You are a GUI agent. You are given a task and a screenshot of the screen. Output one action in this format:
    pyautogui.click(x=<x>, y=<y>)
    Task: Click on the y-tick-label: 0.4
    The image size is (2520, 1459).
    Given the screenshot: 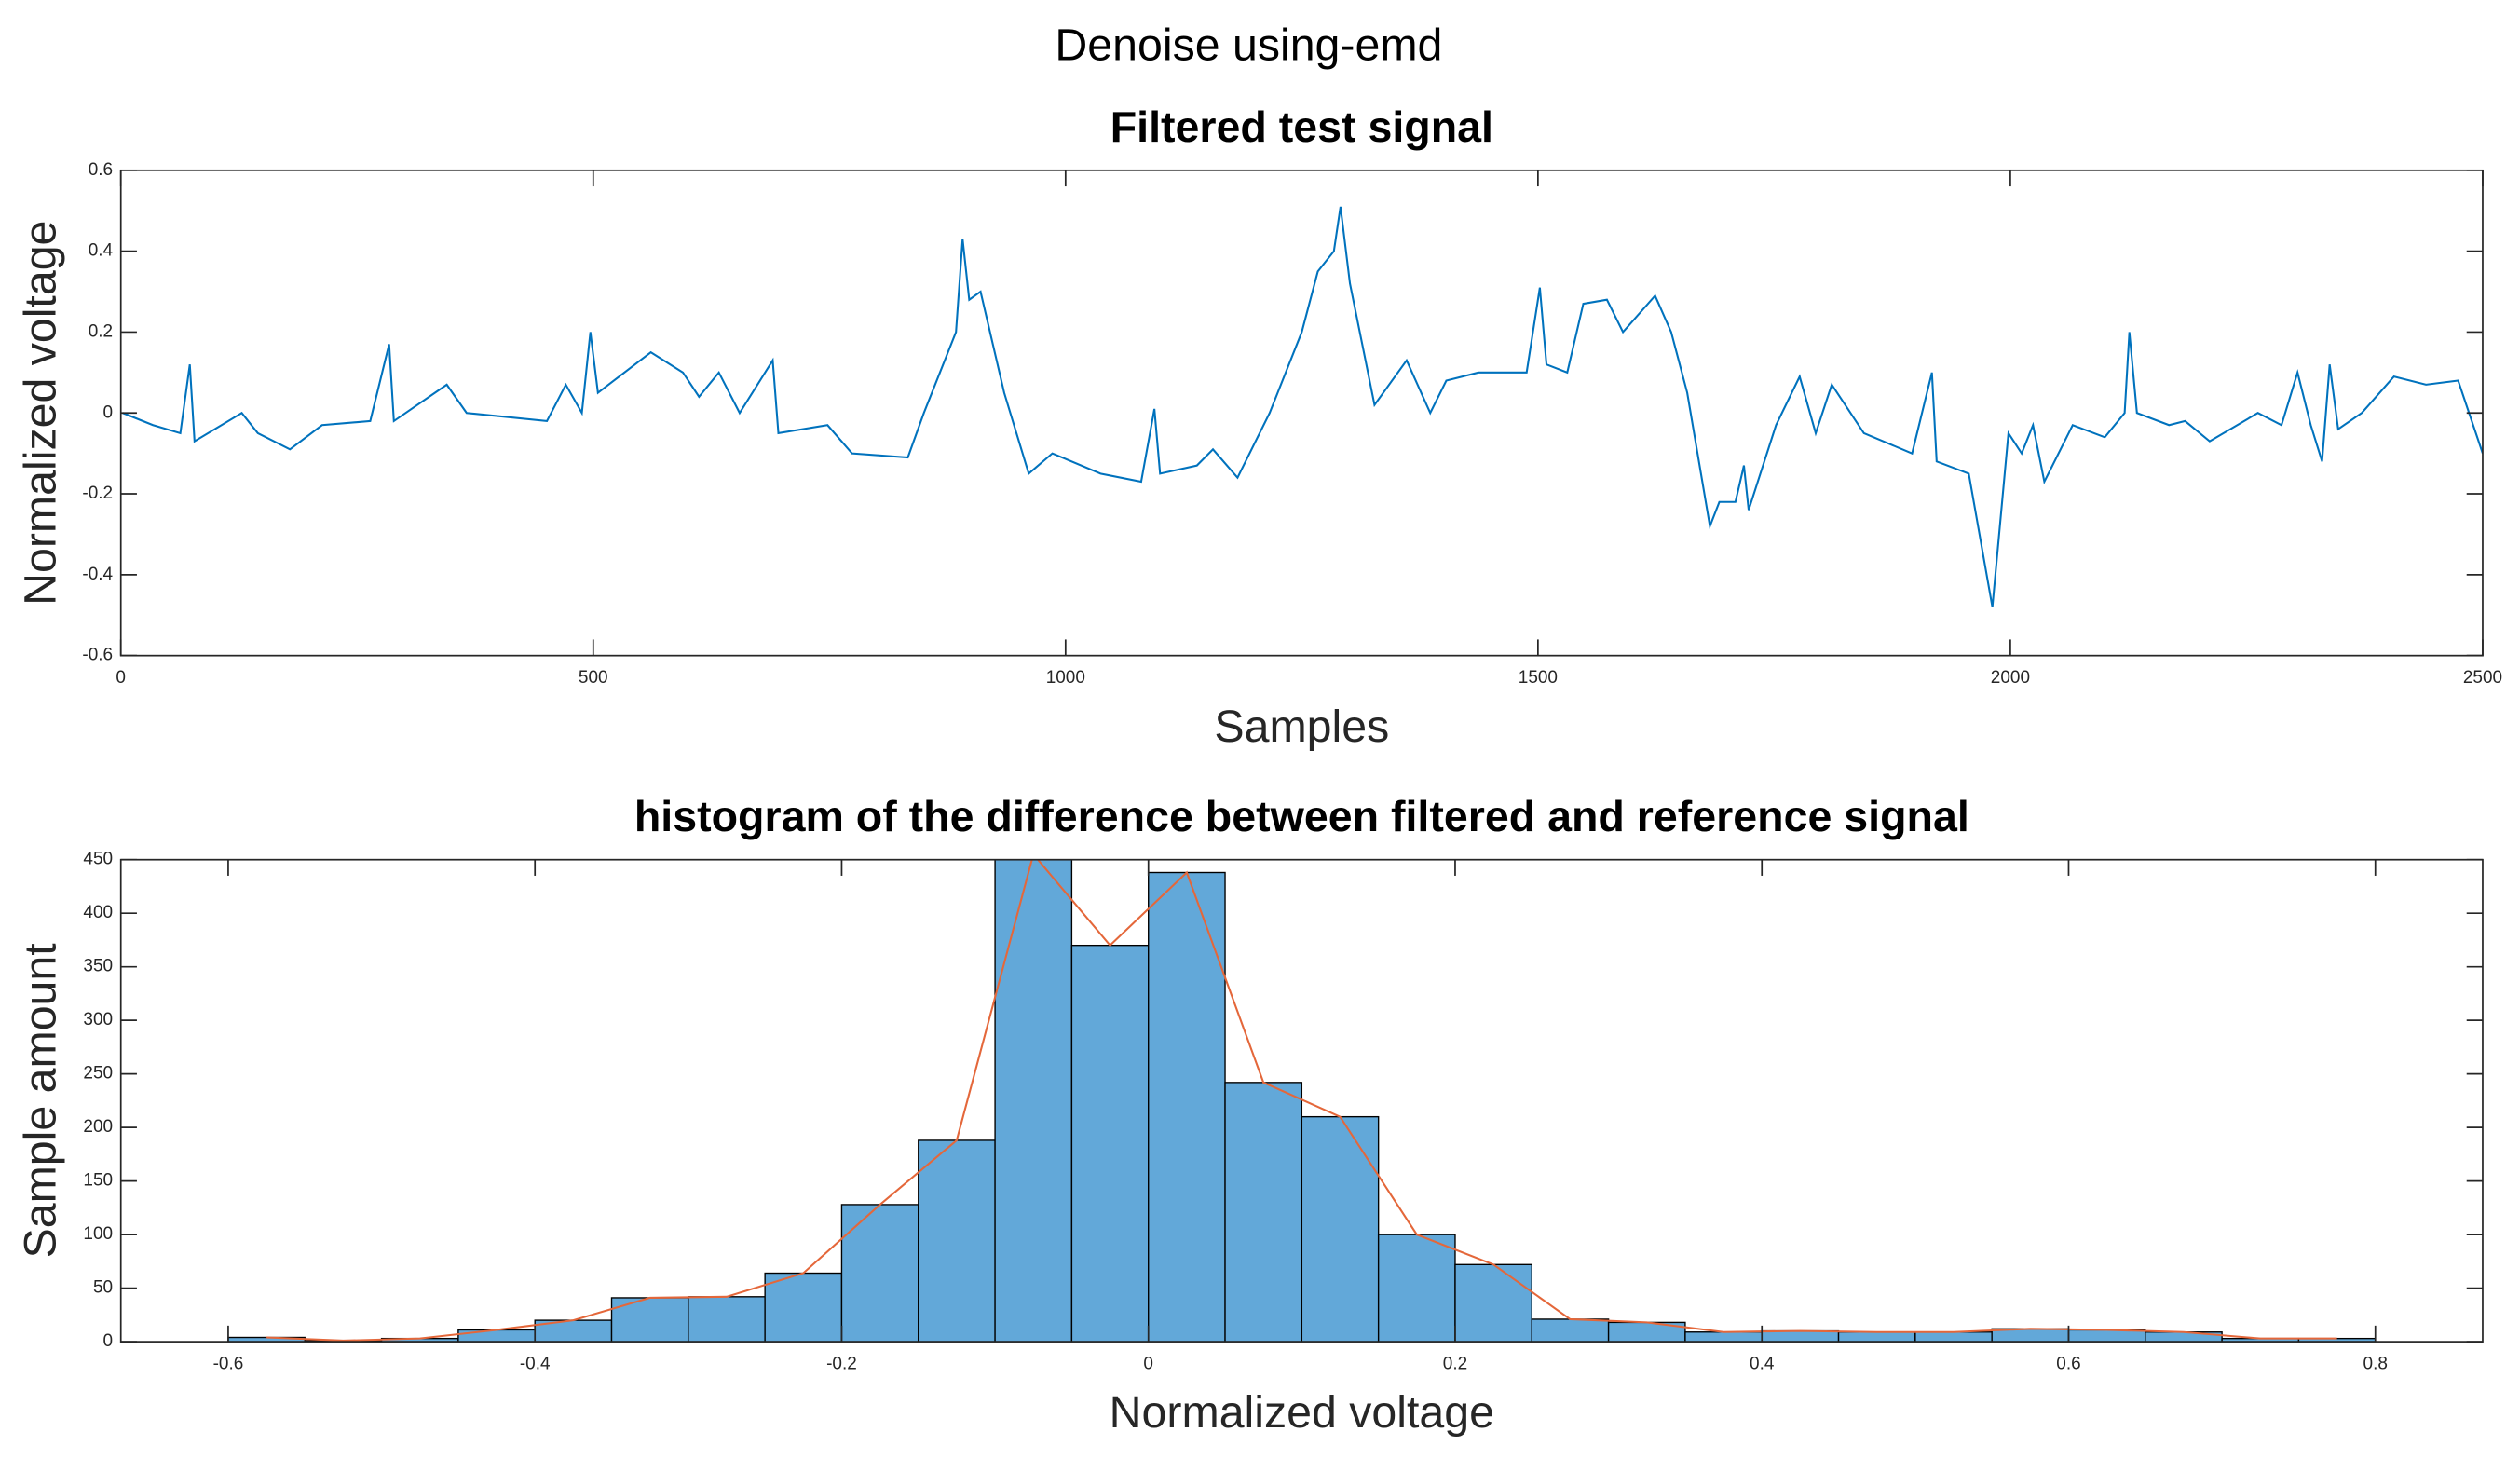 What is the action you would take?
    pyautogui.click(x=101, y=251)
    